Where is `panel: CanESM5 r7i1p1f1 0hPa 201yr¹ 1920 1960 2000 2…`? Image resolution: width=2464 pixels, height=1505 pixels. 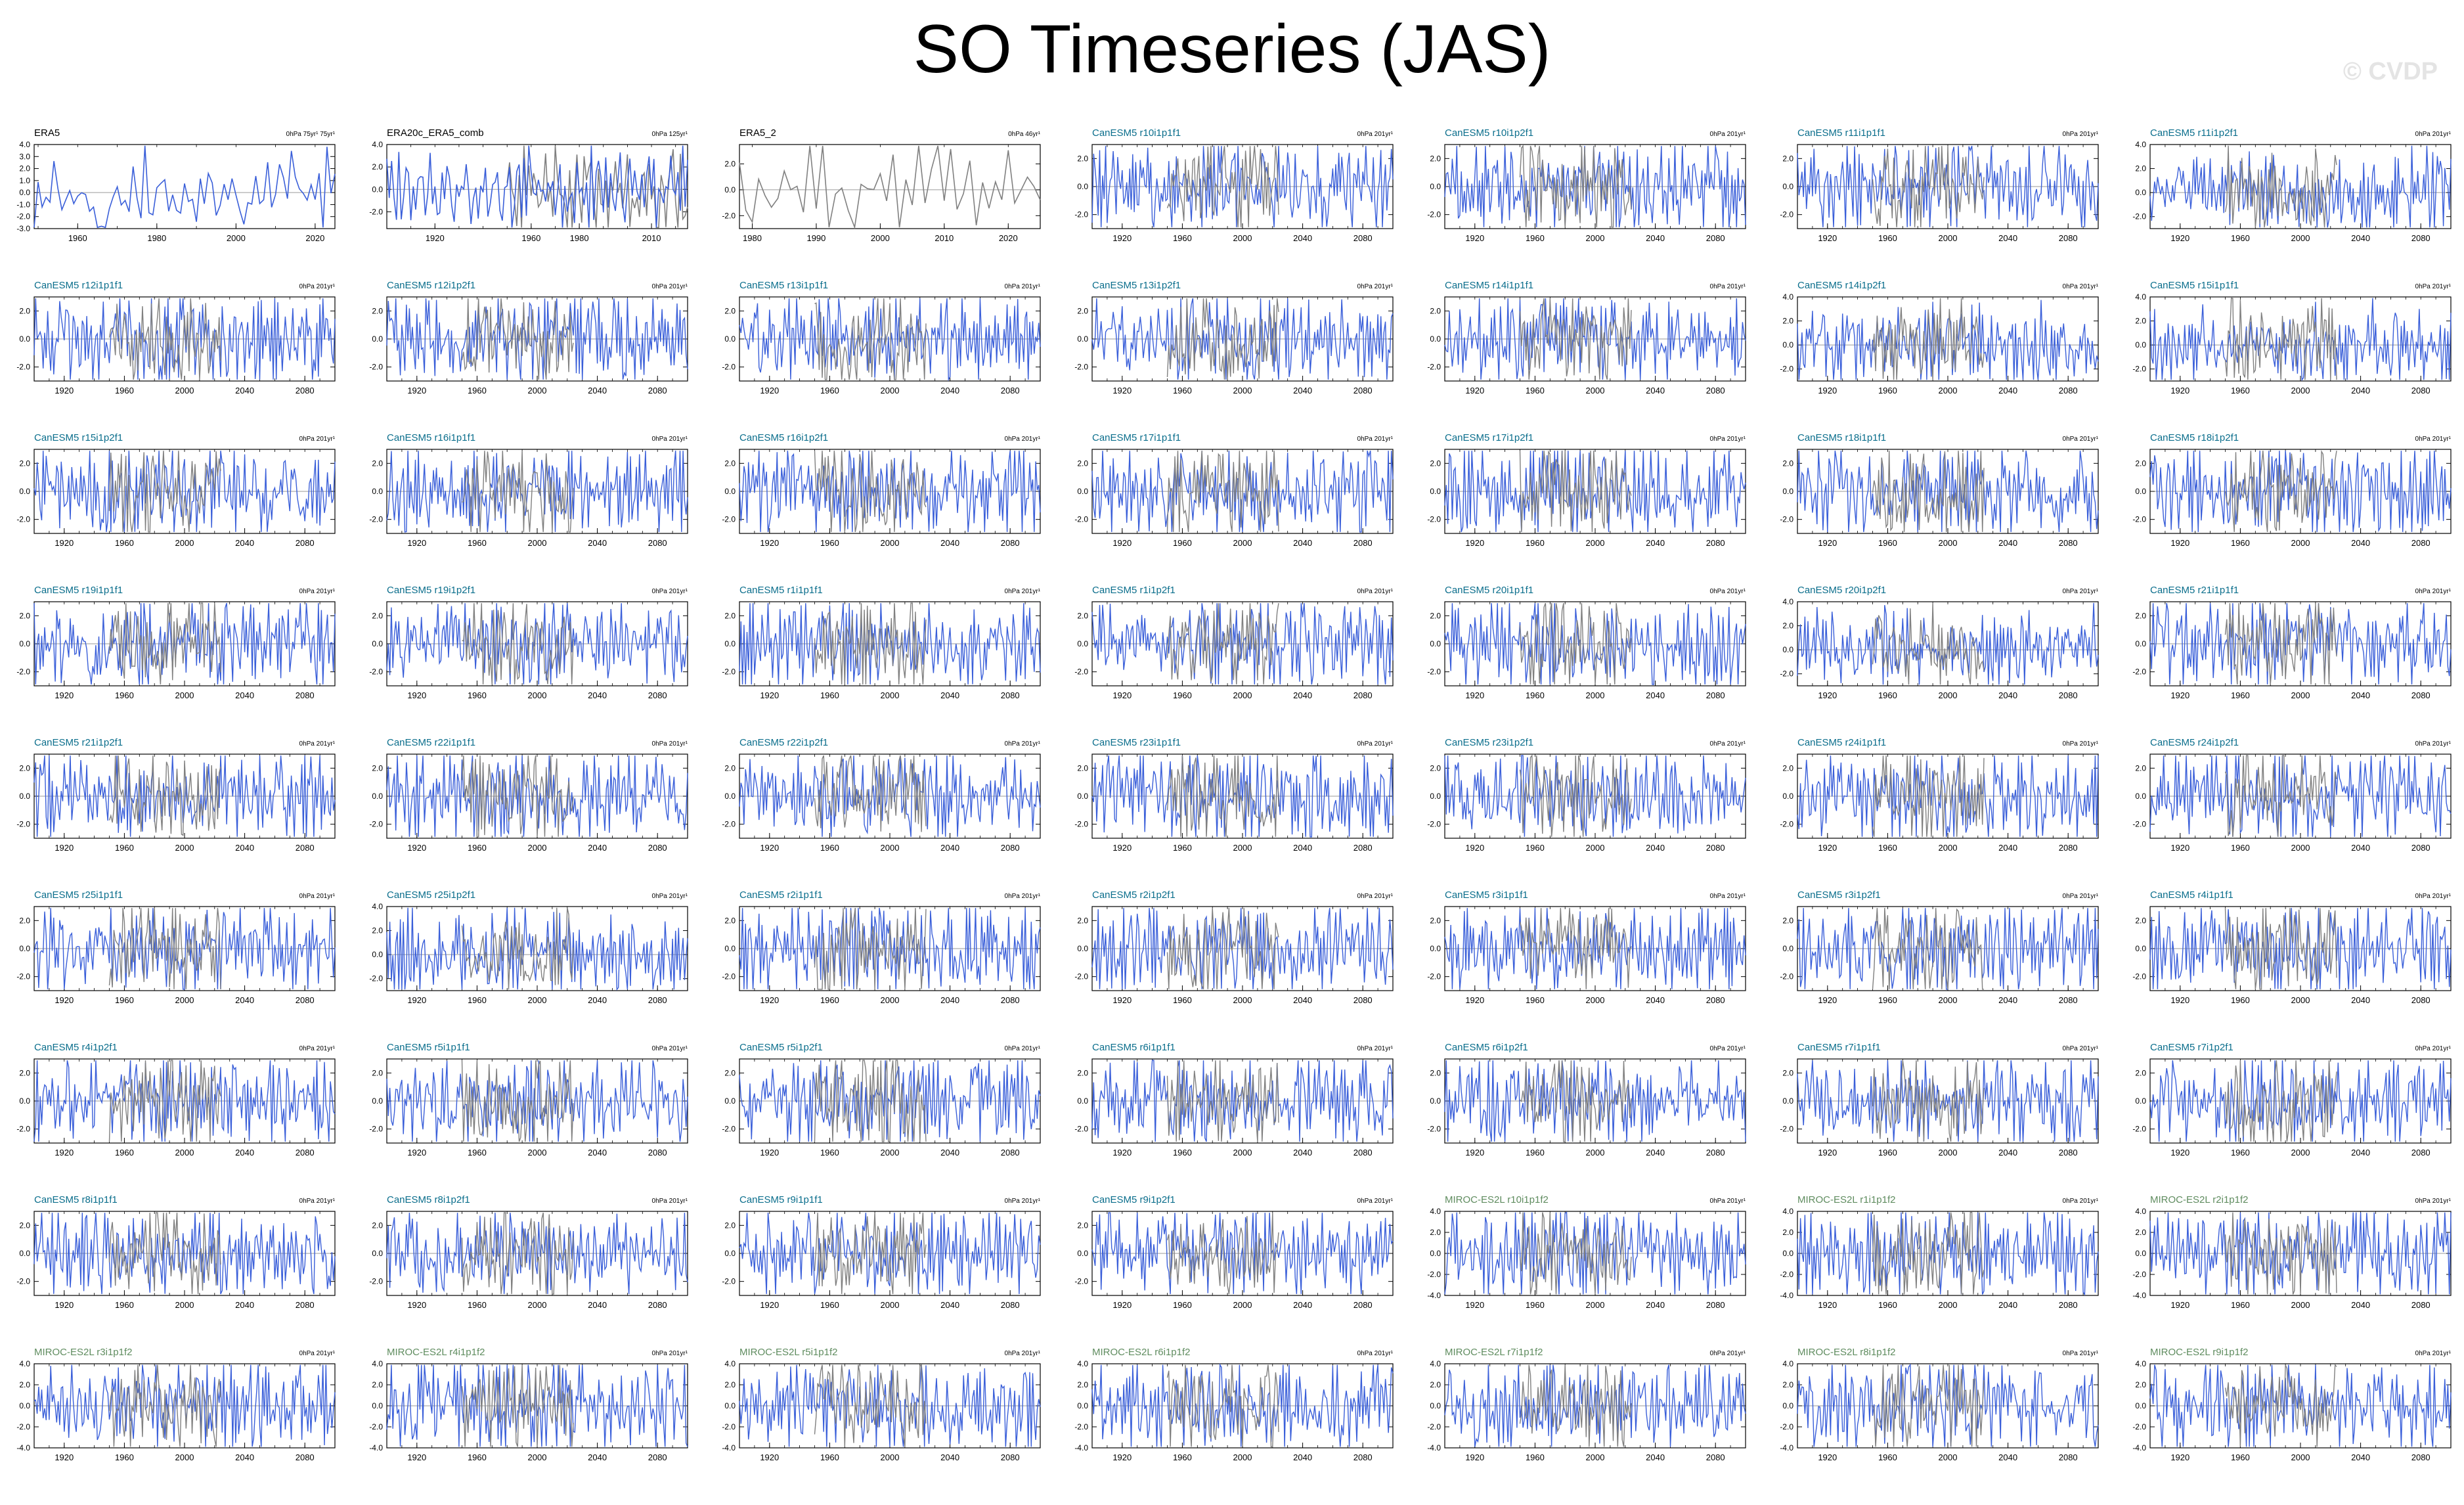 panel: CanESM5 r7i1p1f1 0hPa 201yr¹ 1920 1960 2000 2… is located at coordinates (1939, 1099).